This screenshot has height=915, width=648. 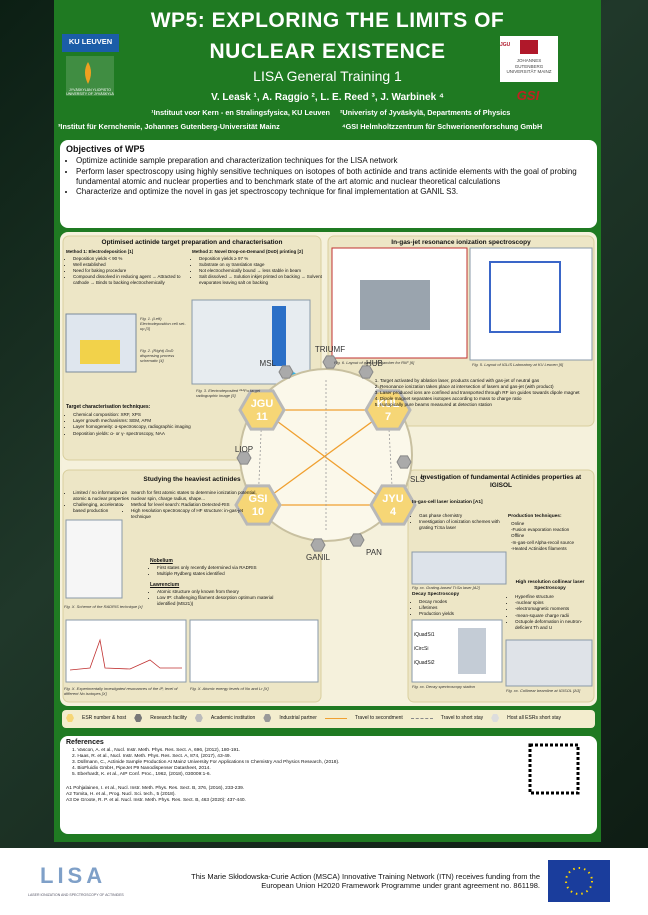 What do you see at coordinates (518, 523) in the screenshot?
I see `list-item: Online` at bounding box center [518, 523].